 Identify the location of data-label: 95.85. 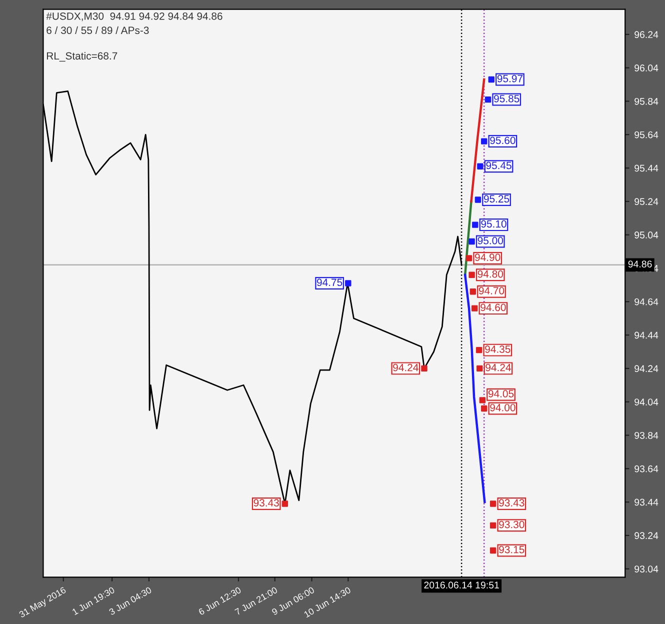
(507, 98).